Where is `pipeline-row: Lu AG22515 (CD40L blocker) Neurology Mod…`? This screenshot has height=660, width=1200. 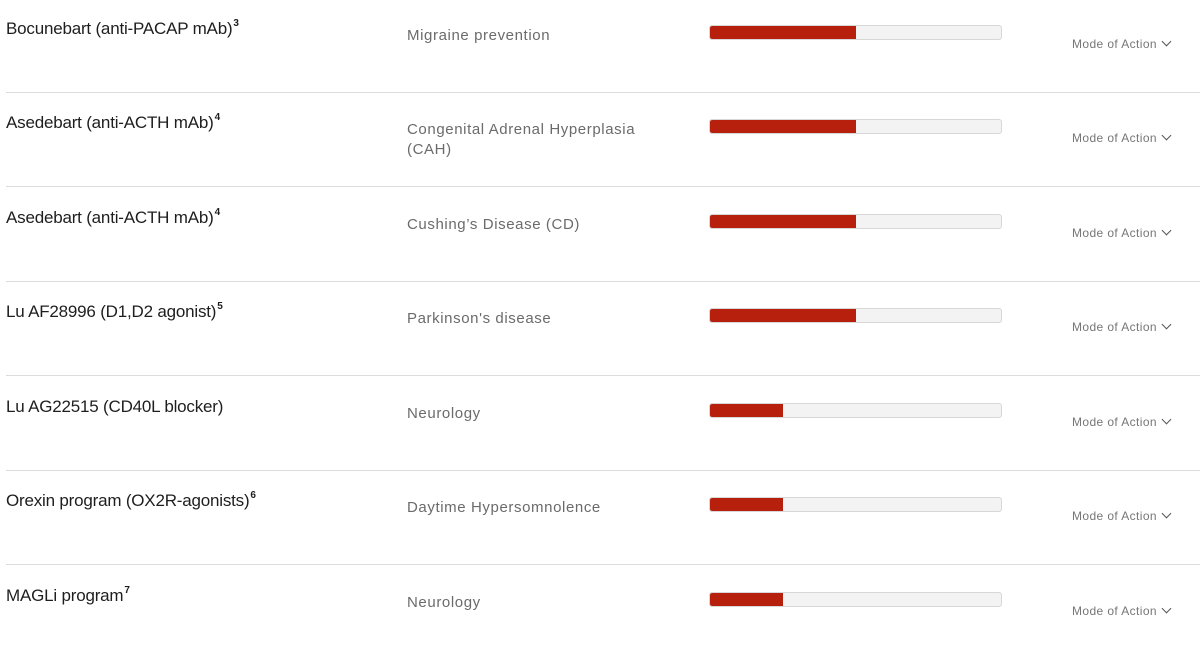
pipeline-row: Lu AG22515 (CD40L blocker) Neurology Mod… is located at coordinates (603, 424).